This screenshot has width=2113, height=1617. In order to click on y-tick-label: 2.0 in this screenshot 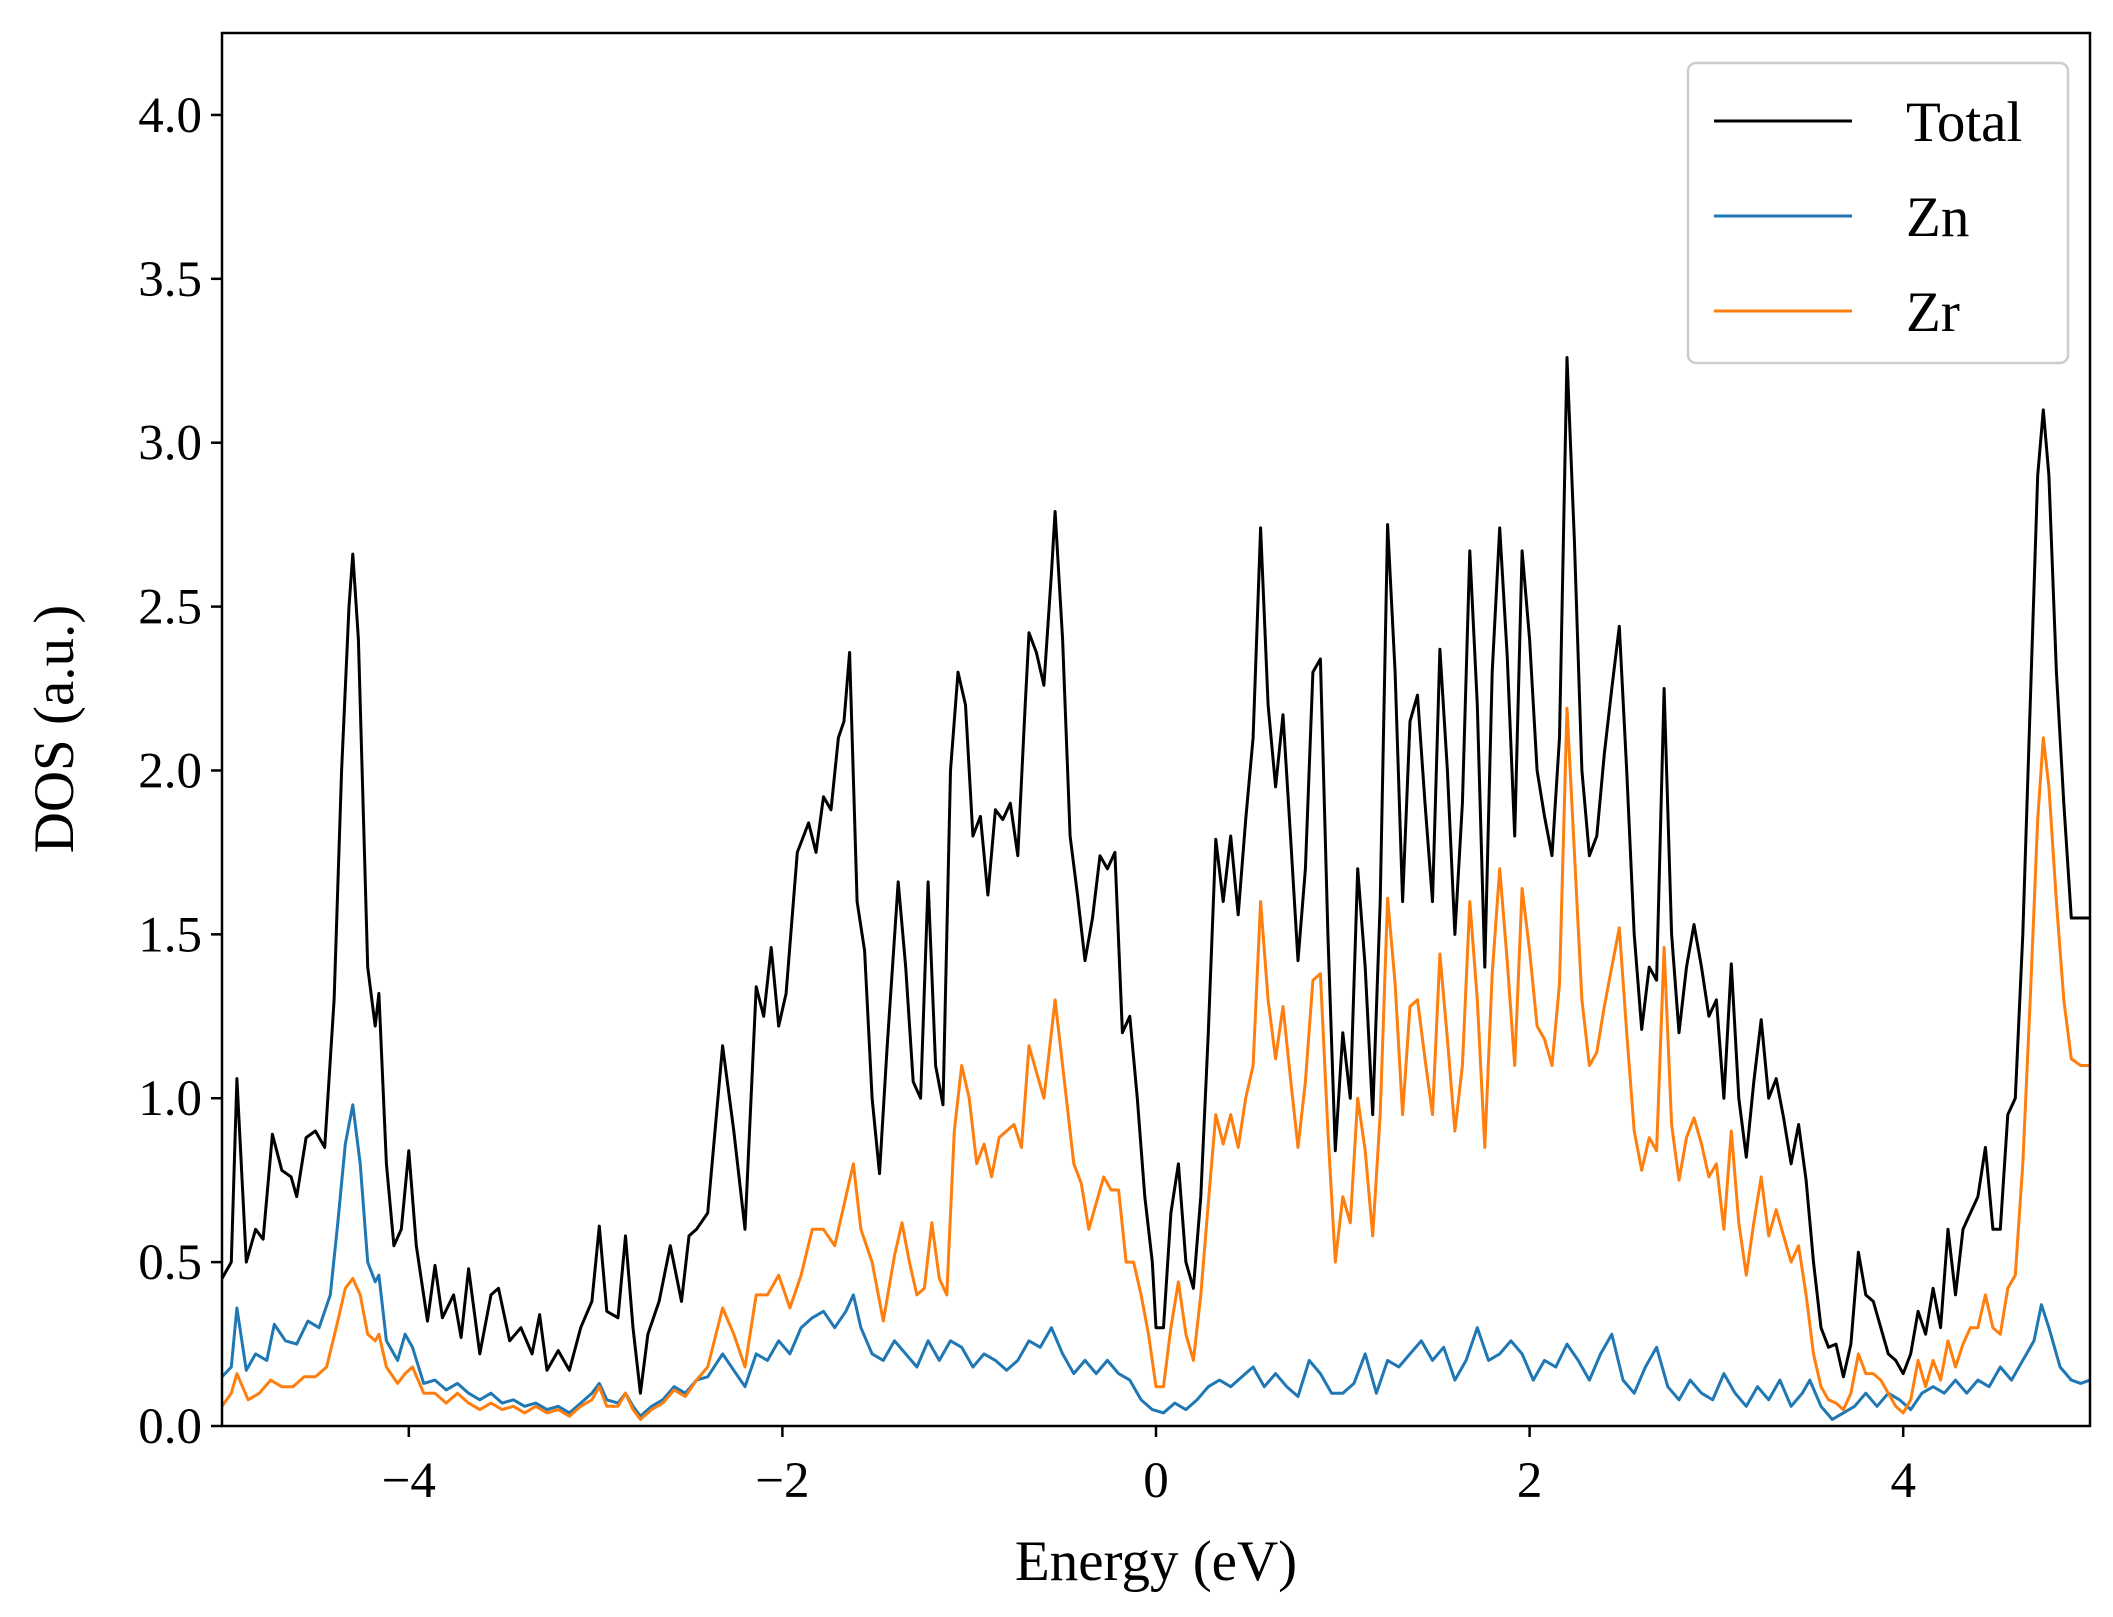, I will do `click(170, 771)`.